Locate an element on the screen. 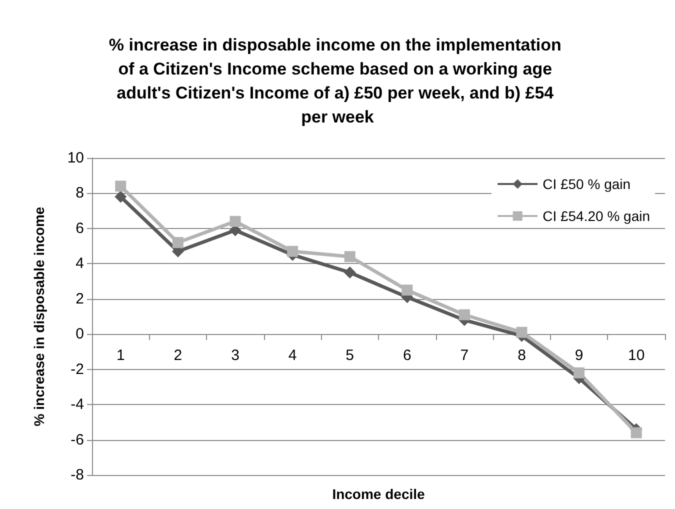 The height and width of the screenshot is (509, 675). x-tick-label: 1 is located at coordinates (120, 355).